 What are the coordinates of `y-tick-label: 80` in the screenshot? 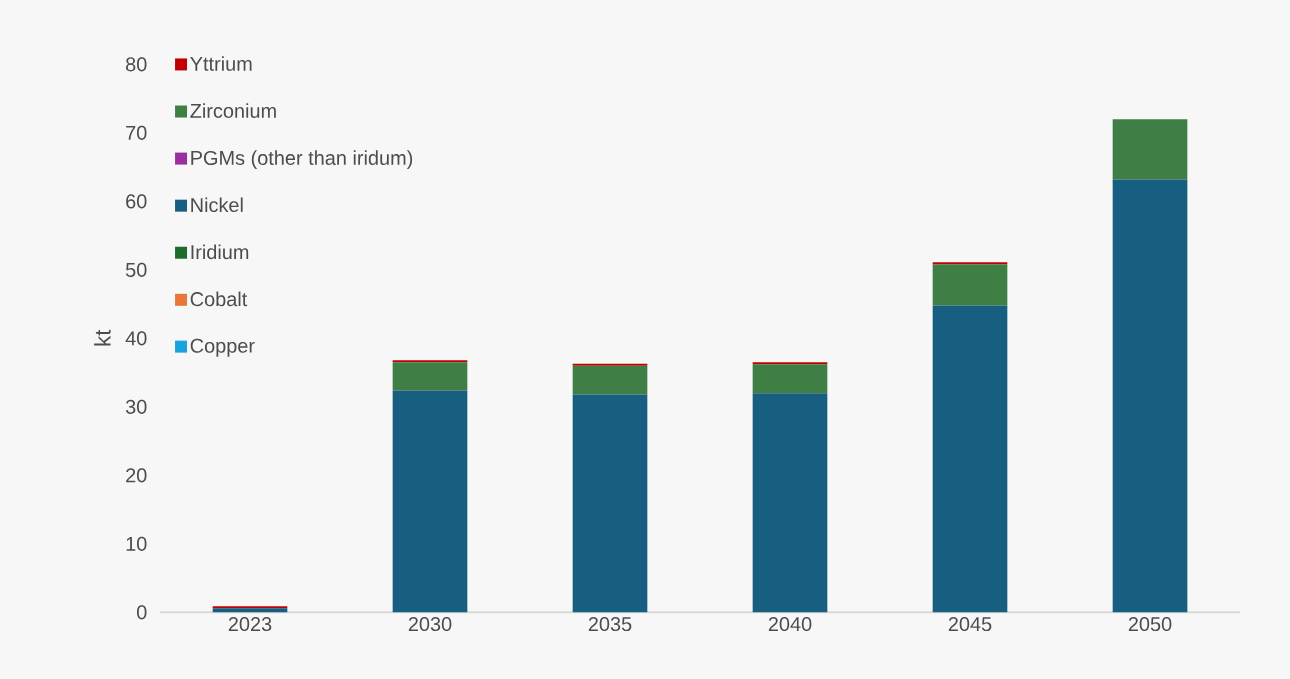 It's located at (136, 64).